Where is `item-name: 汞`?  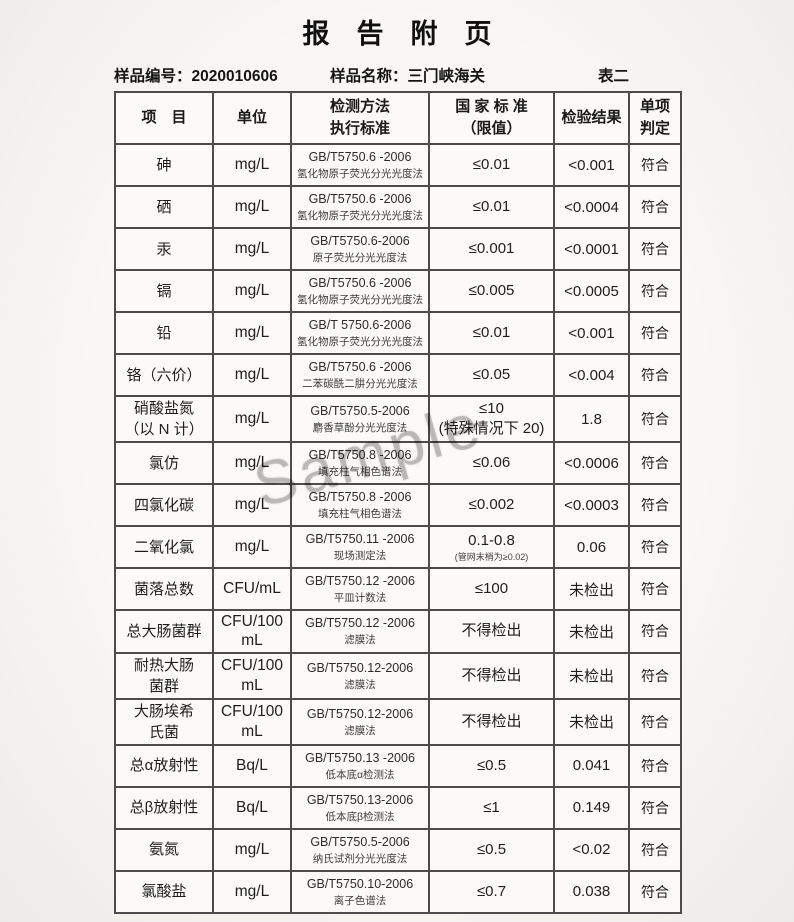 item-name: 汞 is located at coordinates (164, 249).